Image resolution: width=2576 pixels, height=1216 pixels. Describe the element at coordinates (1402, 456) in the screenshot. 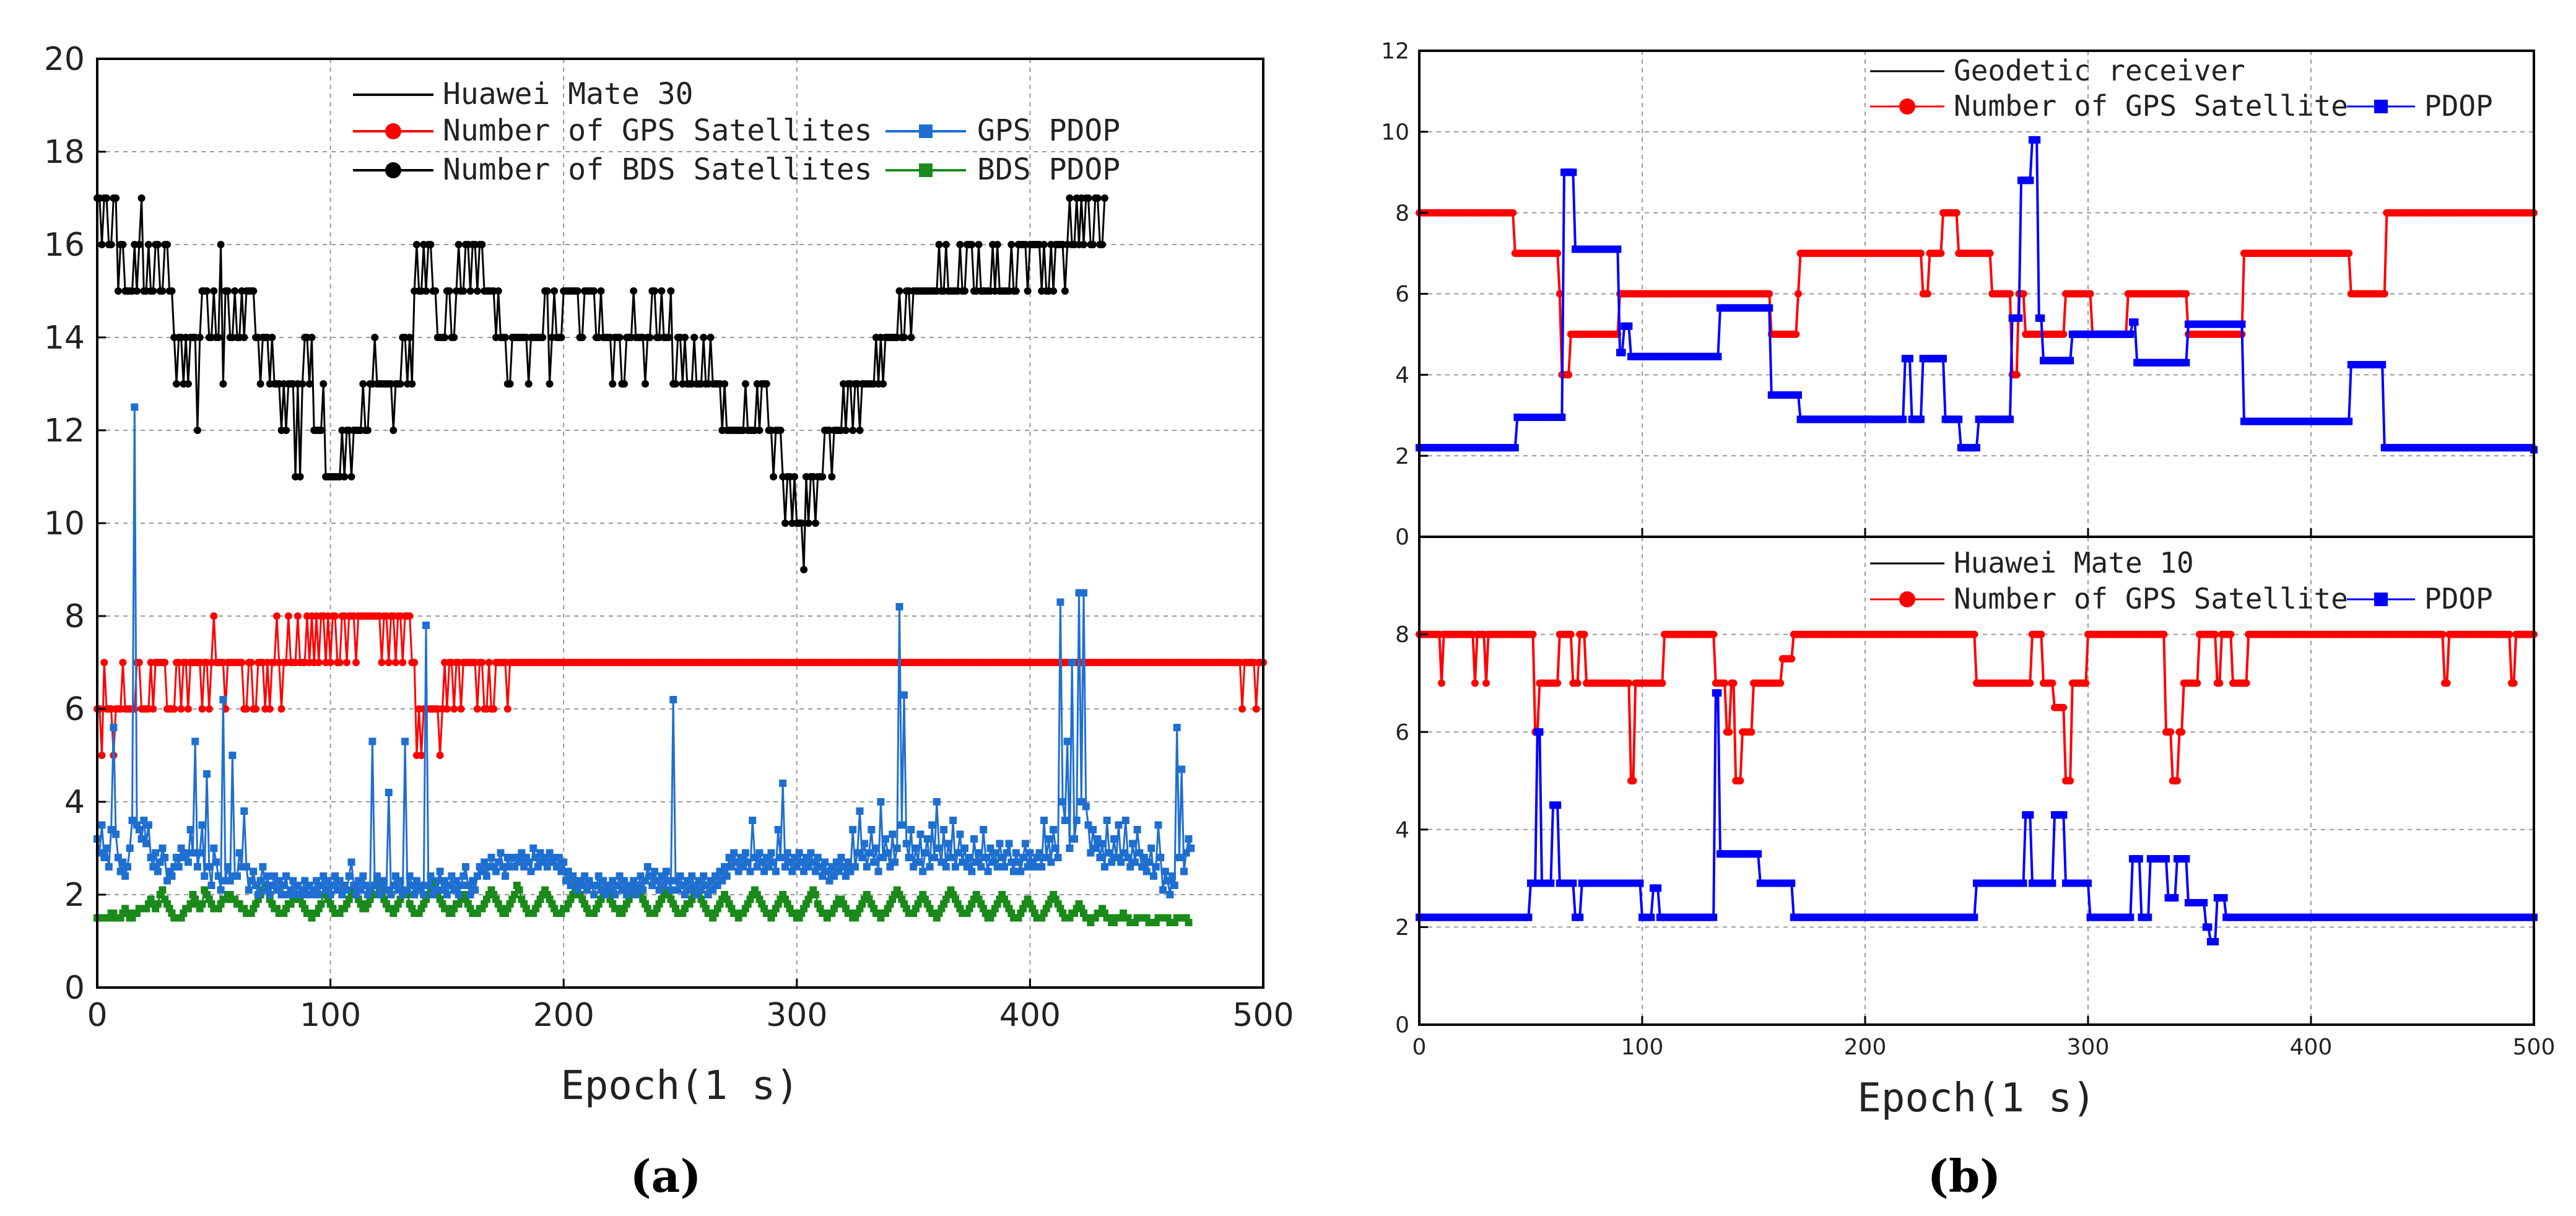

I see `y-tick-label: 2` at that location.